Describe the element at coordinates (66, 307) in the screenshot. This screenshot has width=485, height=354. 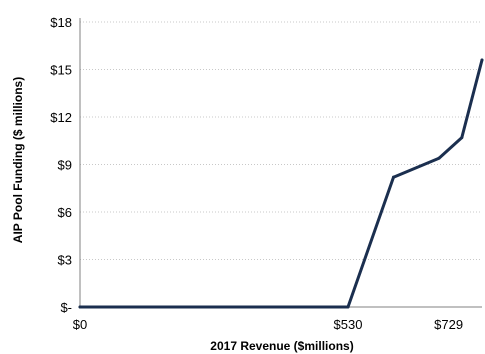
I see `y-tick-label: $-` at that location.